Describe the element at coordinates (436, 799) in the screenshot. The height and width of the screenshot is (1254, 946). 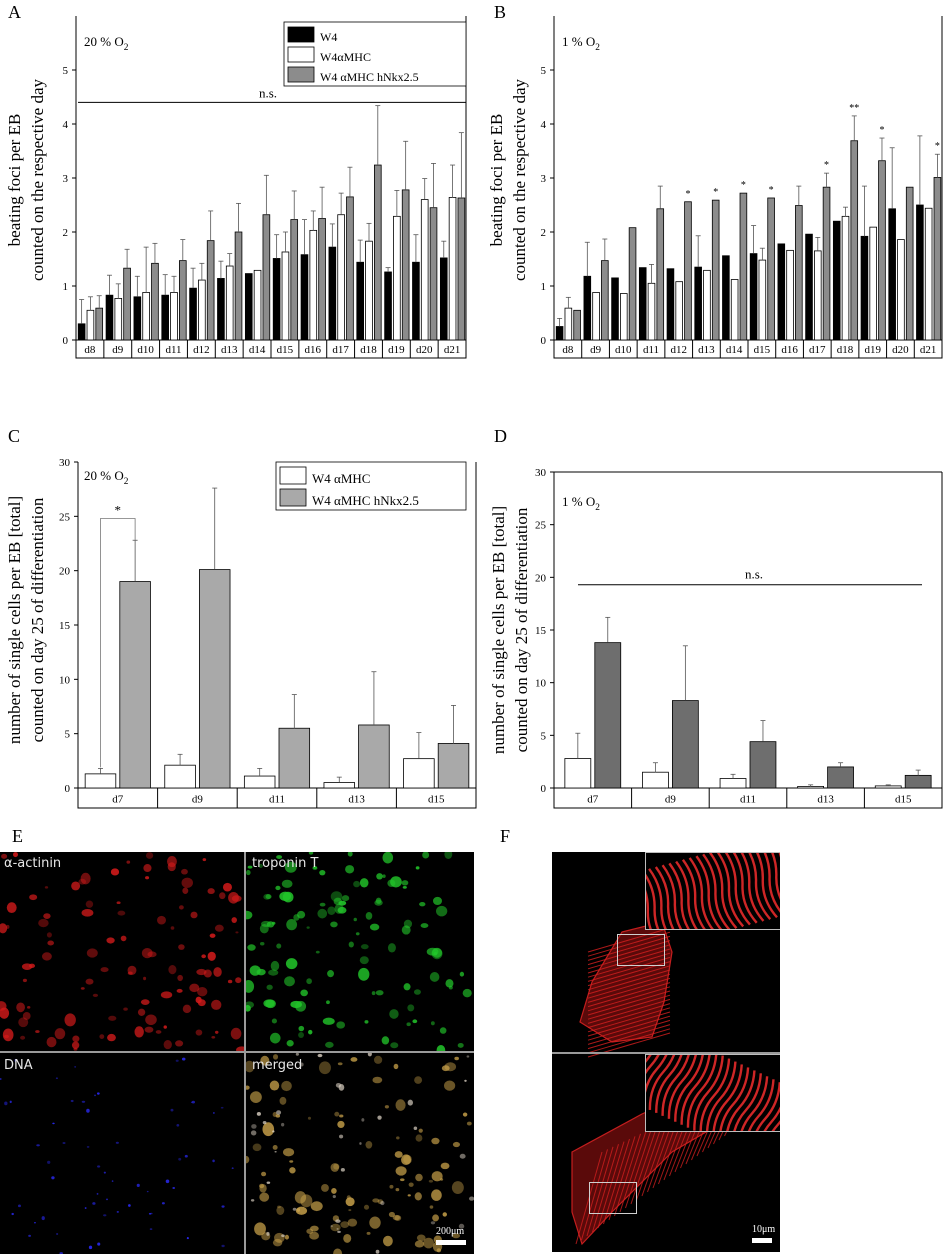
I see `x-tick-label: d15` at that location.